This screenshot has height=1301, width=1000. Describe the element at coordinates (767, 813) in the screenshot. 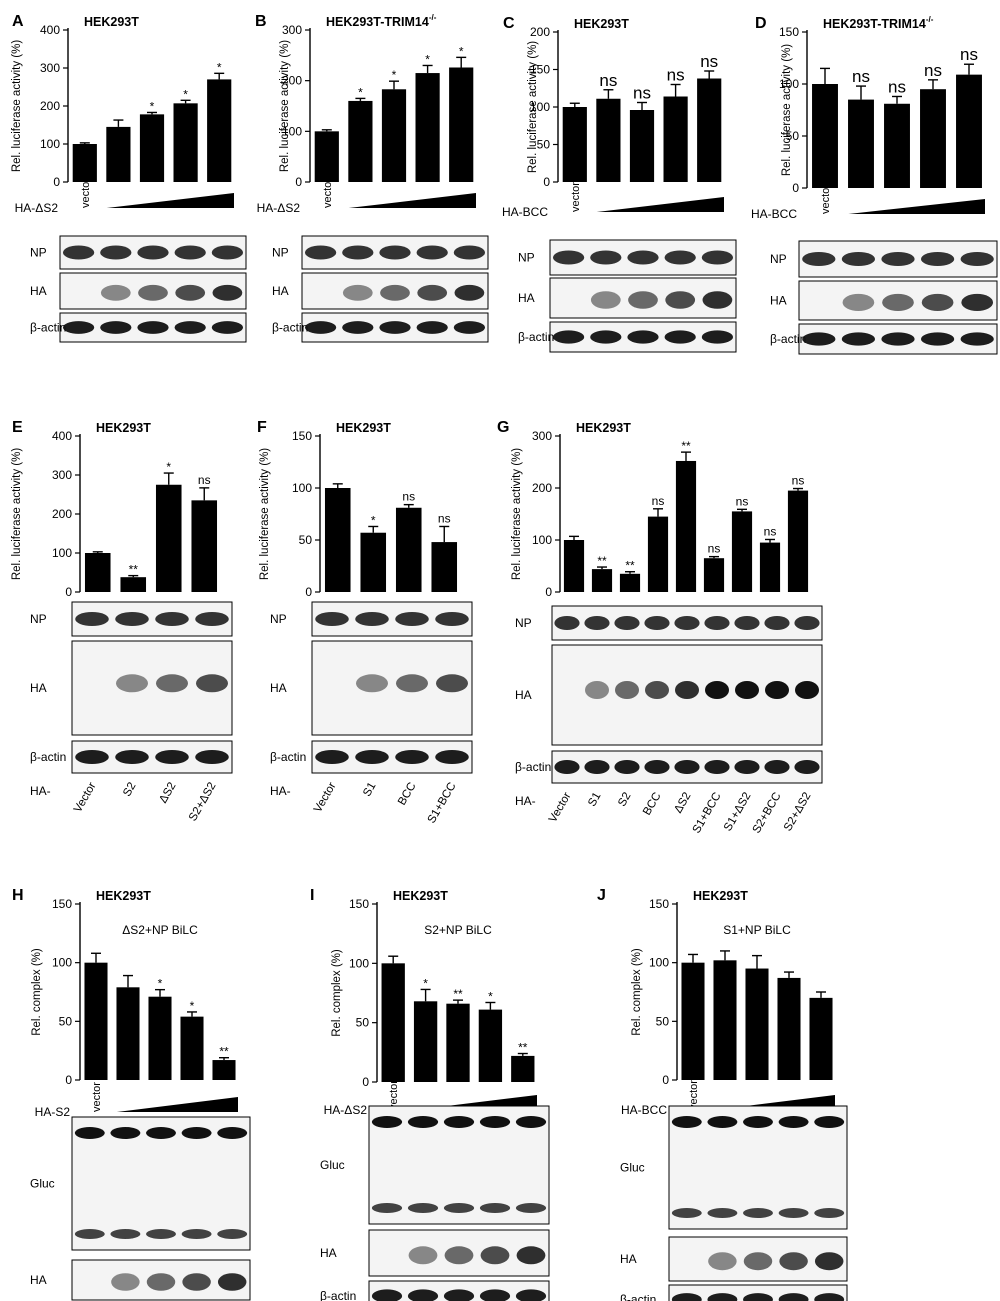

I see `lane-label: S2+BCC` at that location.